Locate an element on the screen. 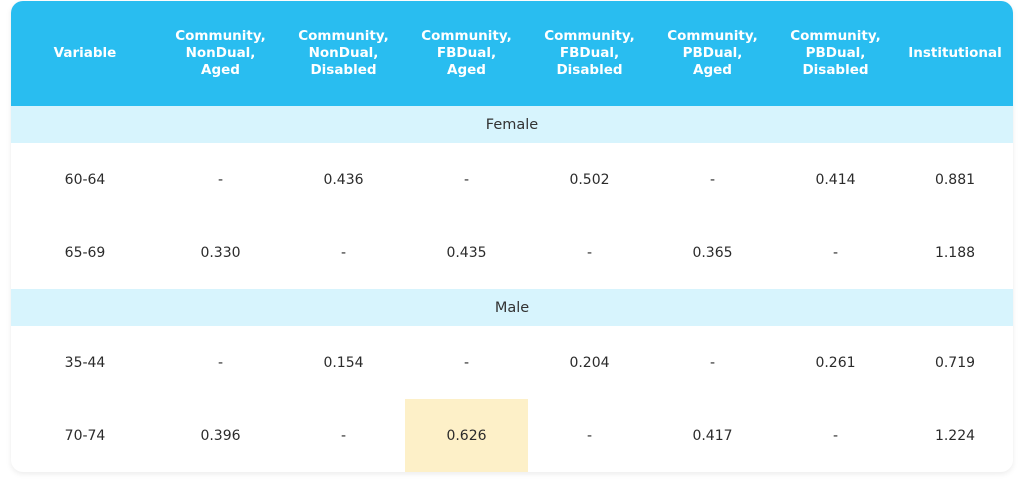 The height and width of the screenshot is (494, 1024). table-cell: 1.188 is located at coordinates (955, 252).